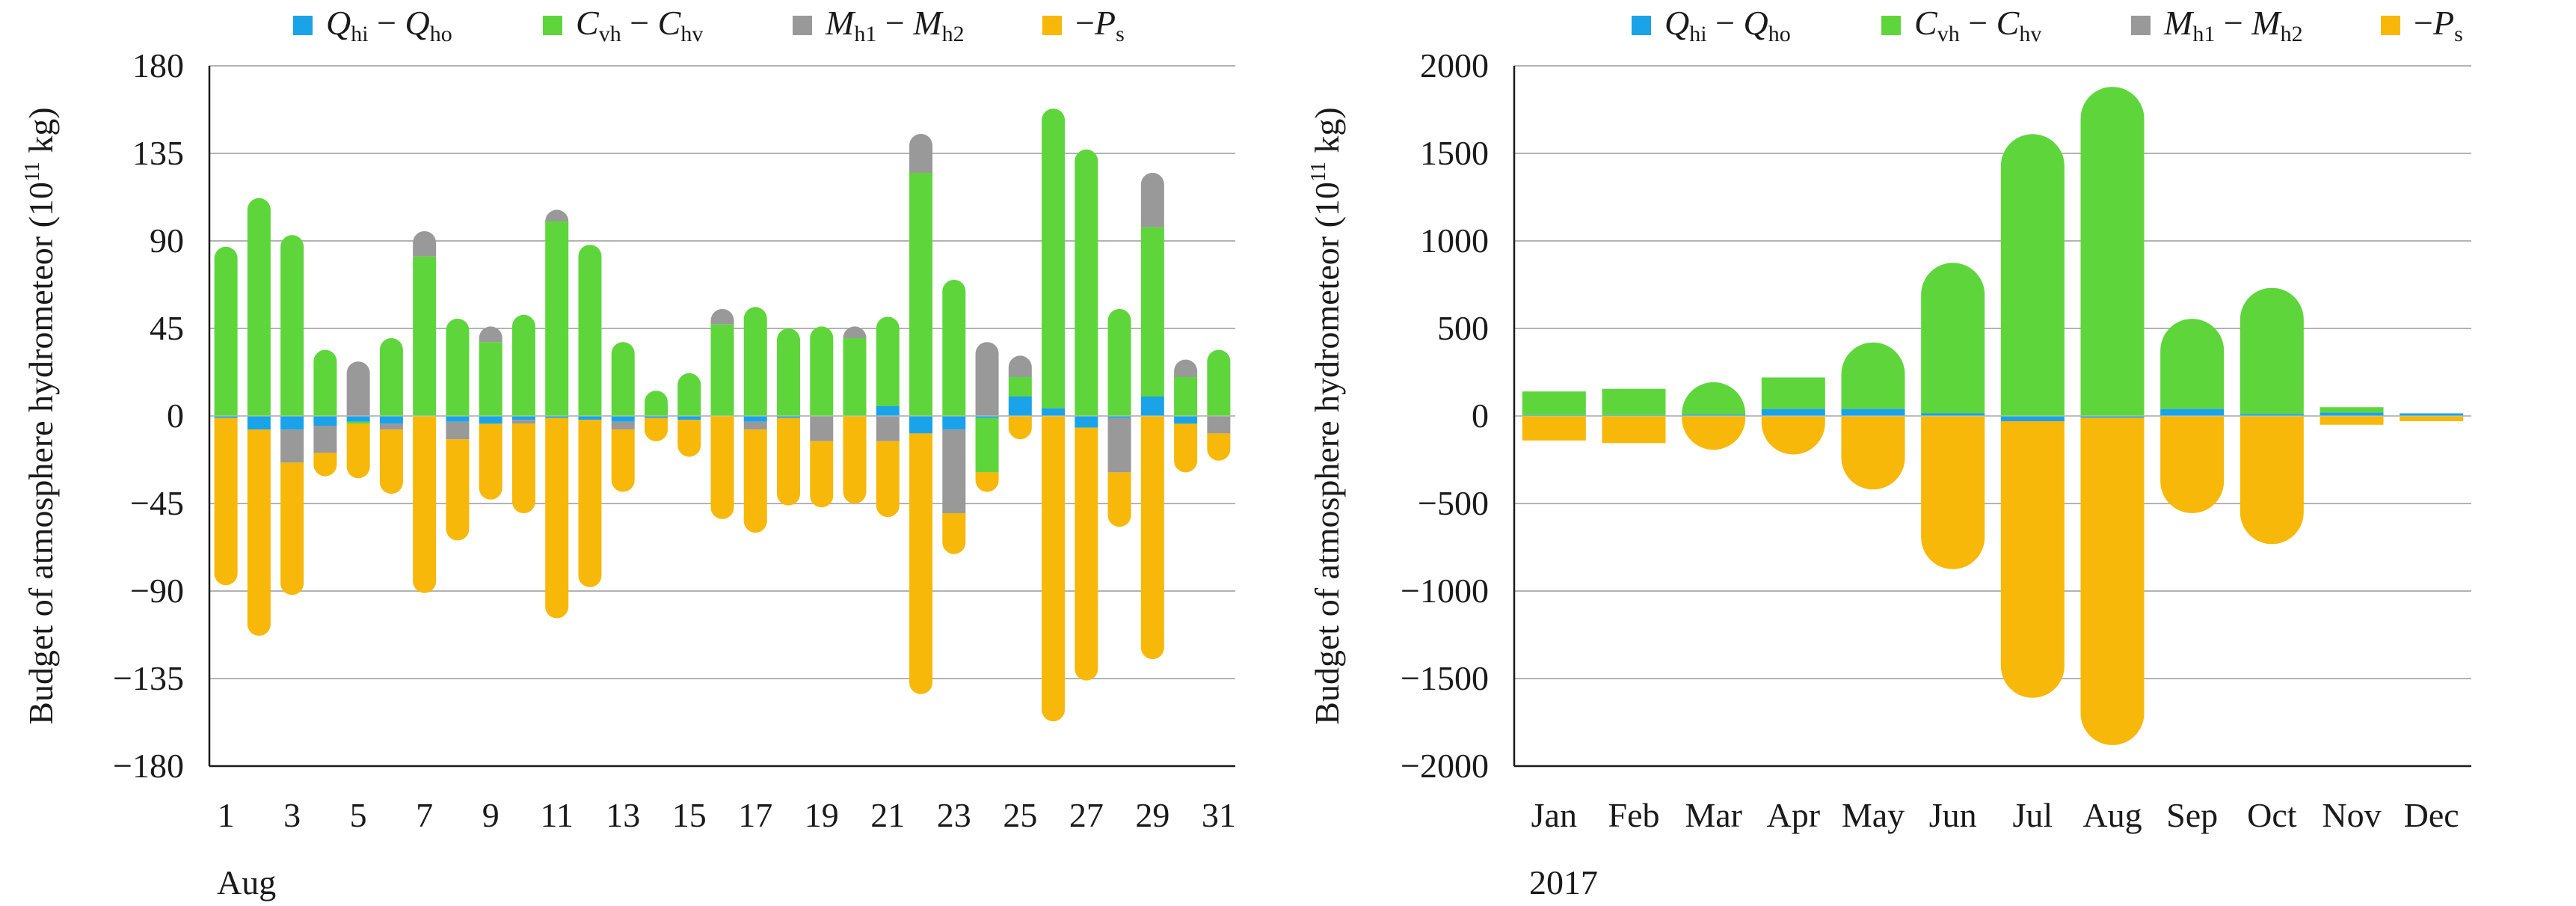 This screenshot has height=906, width=2576. Describe the element at coordinates (1676, 23) in the screenshot. I see `legend-main: Q` at that location.